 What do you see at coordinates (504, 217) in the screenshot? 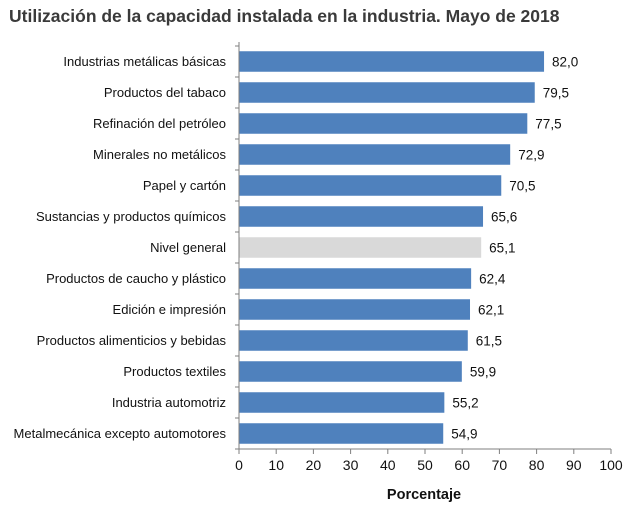
I see `value-label: 65,6` at bounding box center [504, 217].